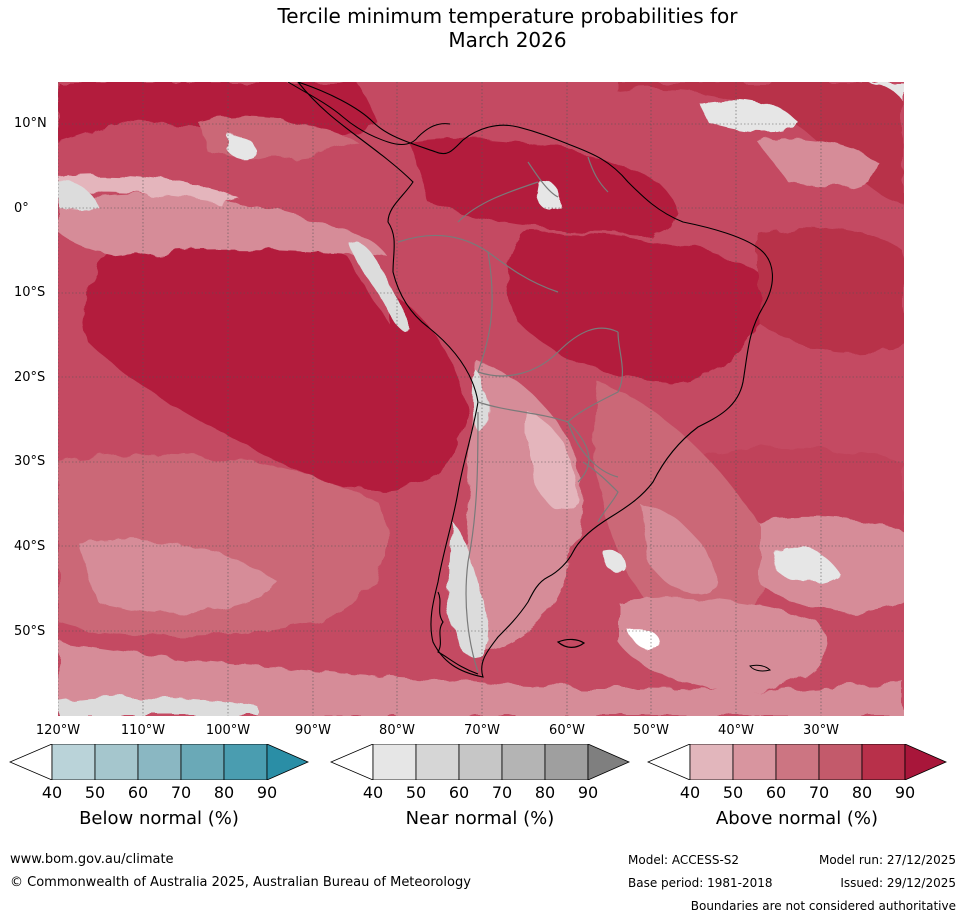  What do you see at coordinates (313, 730) in the screenshot?
I see `lon-label: 90°W` at bounding box center [313, 730].